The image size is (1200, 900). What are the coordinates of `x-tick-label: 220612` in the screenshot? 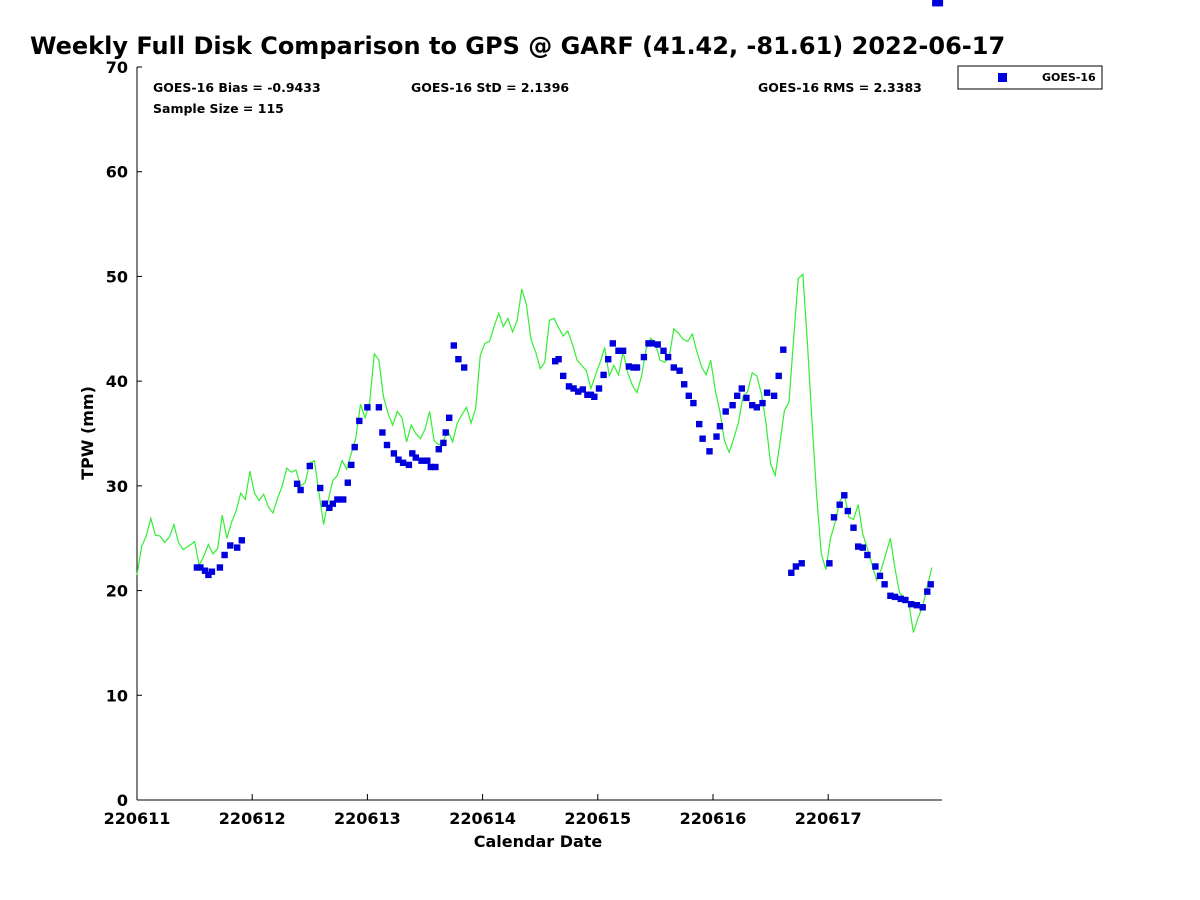 It's located at (252, 818).